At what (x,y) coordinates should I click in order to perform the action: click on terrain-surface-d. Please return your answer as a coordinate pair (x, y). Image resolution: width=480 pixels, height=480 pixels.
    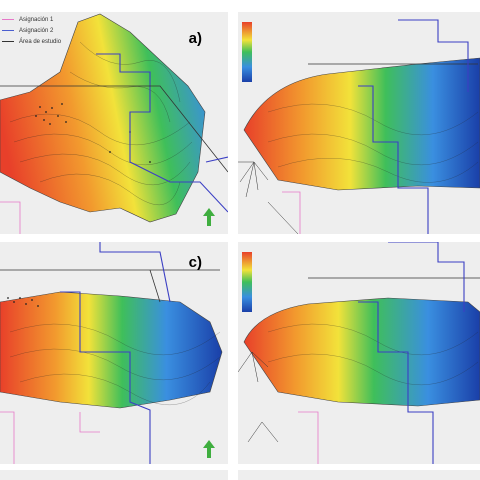
    Looking at the image, I should click on (361, 352).